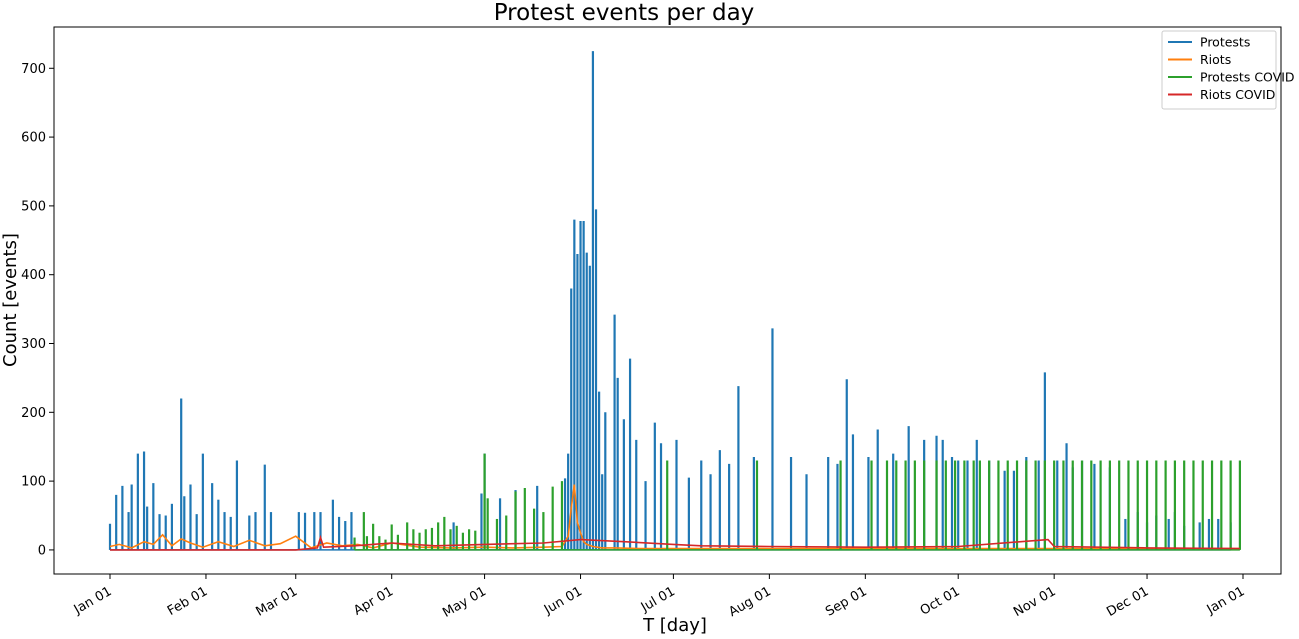 Image resolution: width=1299 pixels, height=639 pixels. What do you see at coordinates (37, 310) in the screenshot?
I see `y-axis: 0 100 200 300 400 500 600 700` at bounding box center [37, 310].